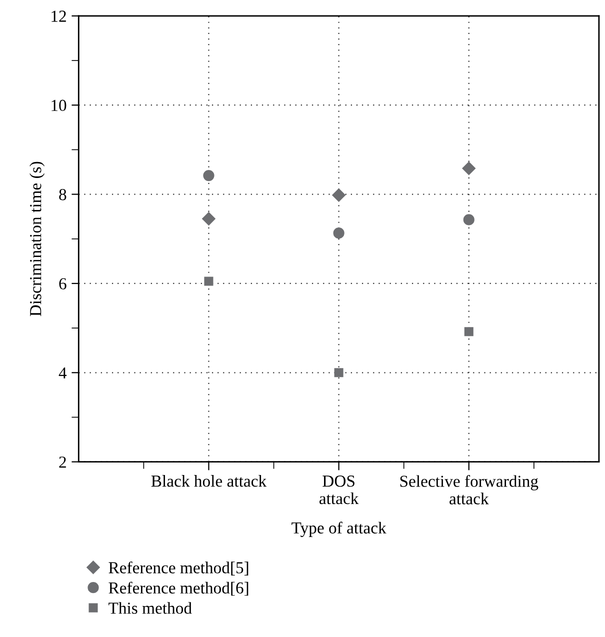 This screenshot has height=637, width=605. I want to click on legend-label: Reference method[5], so click(178, 568).